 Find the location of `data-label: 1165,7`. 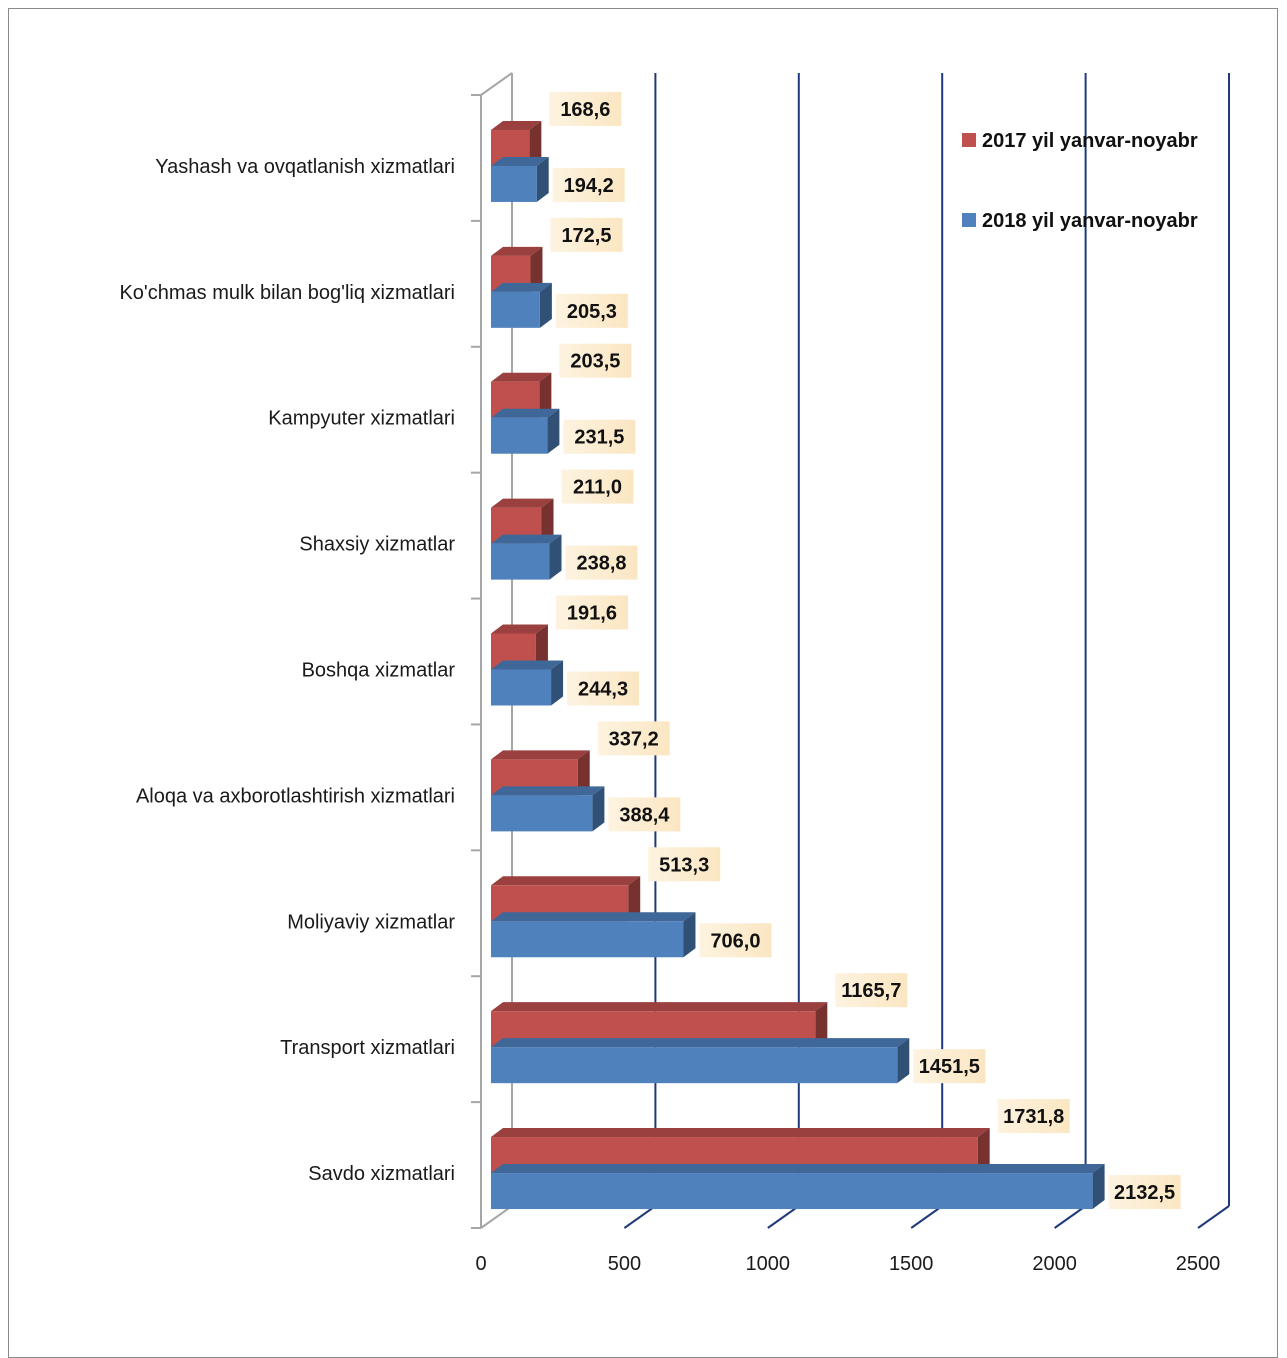

data-label: 1165,7 is located at coordinates (871, 991).